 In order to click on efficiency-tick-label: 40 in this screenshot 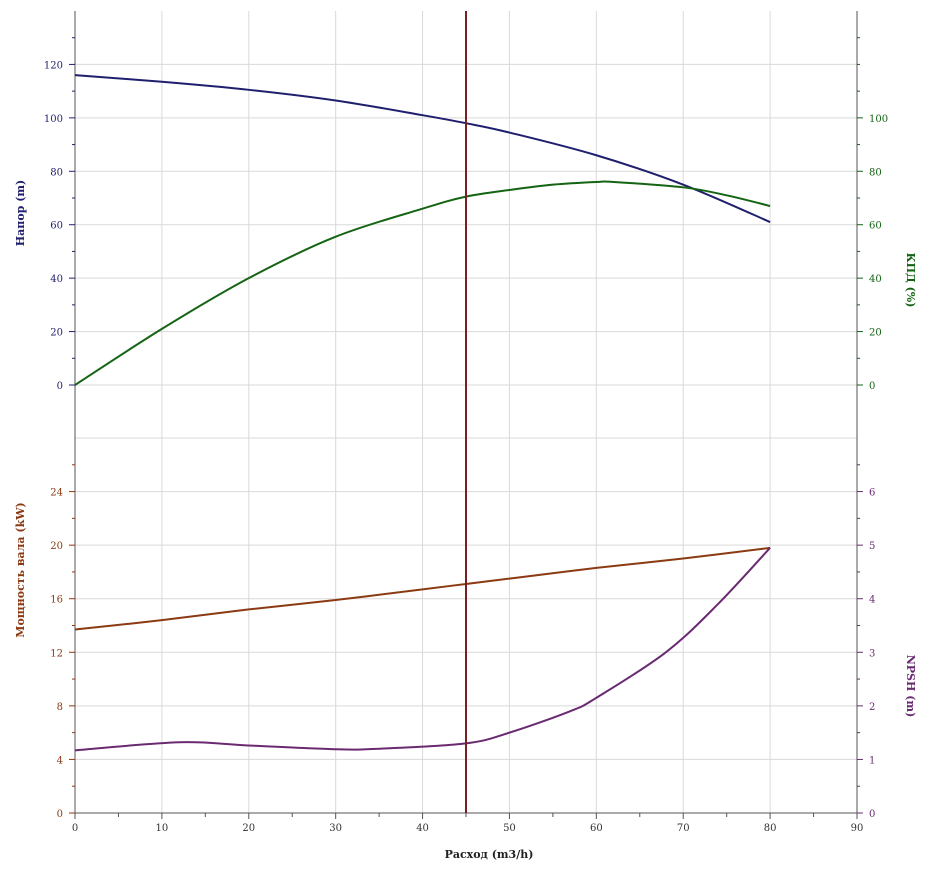, I will do `click(875, 279)`.